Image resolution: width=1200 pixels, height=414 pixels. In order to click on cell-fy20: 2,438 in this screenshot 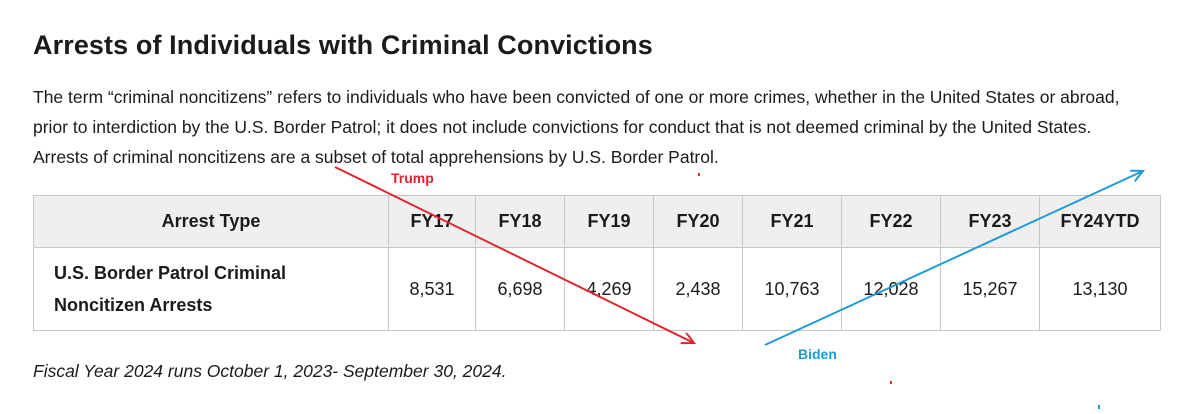, I will do `click(698, 289)`.